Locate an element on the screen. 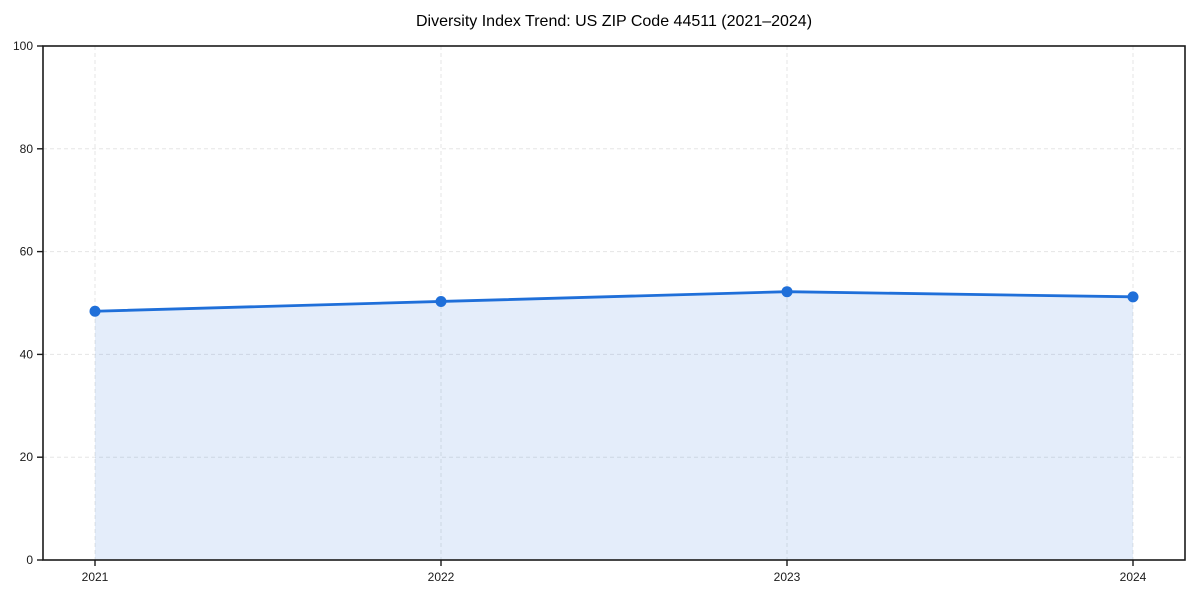 This screenshot has width=1200, height=600. y-tick-label: 0 is located at coordinates (29, 560).